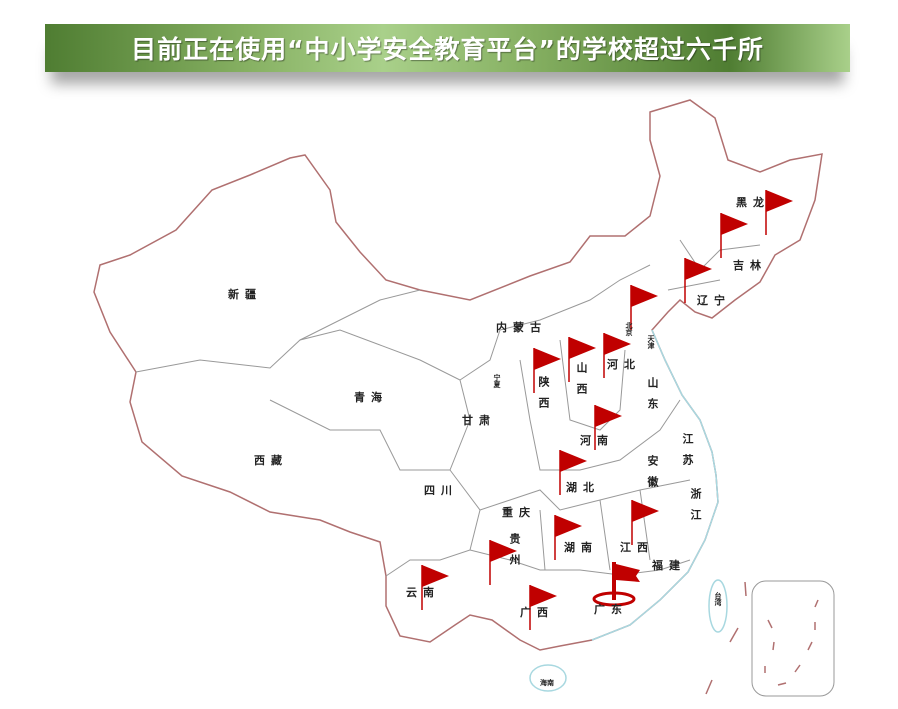  I want to click on province-label: 宁夏, so click(497, 381).